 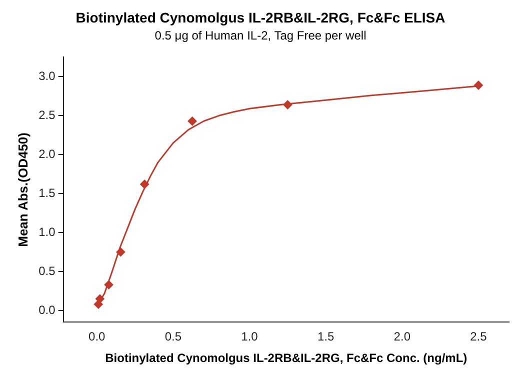 I want to click on x-tick-label: 2.0, so click(x=402, y=337).